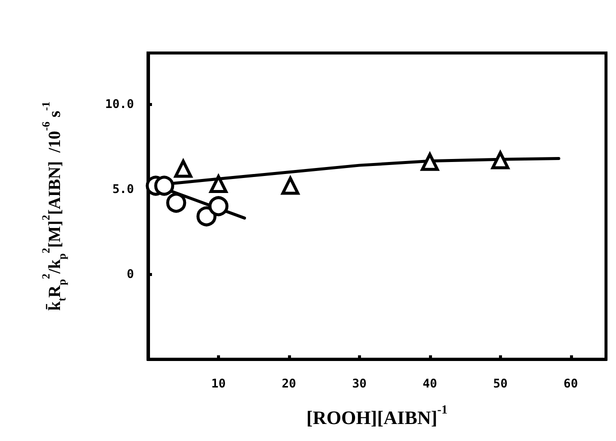 This screenshot has width=616, height=441. Describe the element at coordinates (359, 383) in the screenshot. I see `x-tick-label: 30` at that location.